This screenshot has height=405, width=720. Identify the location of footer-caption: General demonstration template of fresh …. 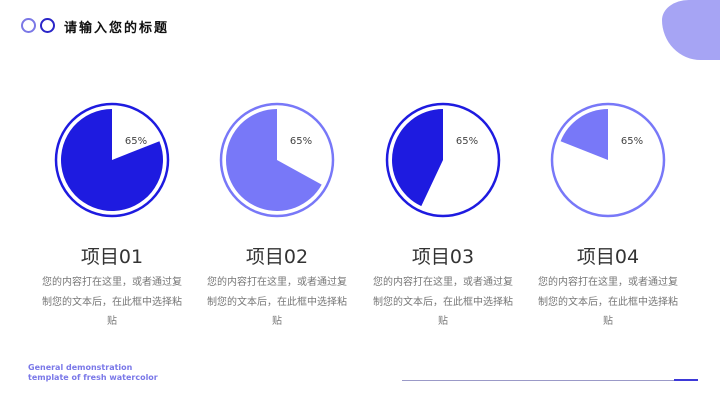
(93, 373).